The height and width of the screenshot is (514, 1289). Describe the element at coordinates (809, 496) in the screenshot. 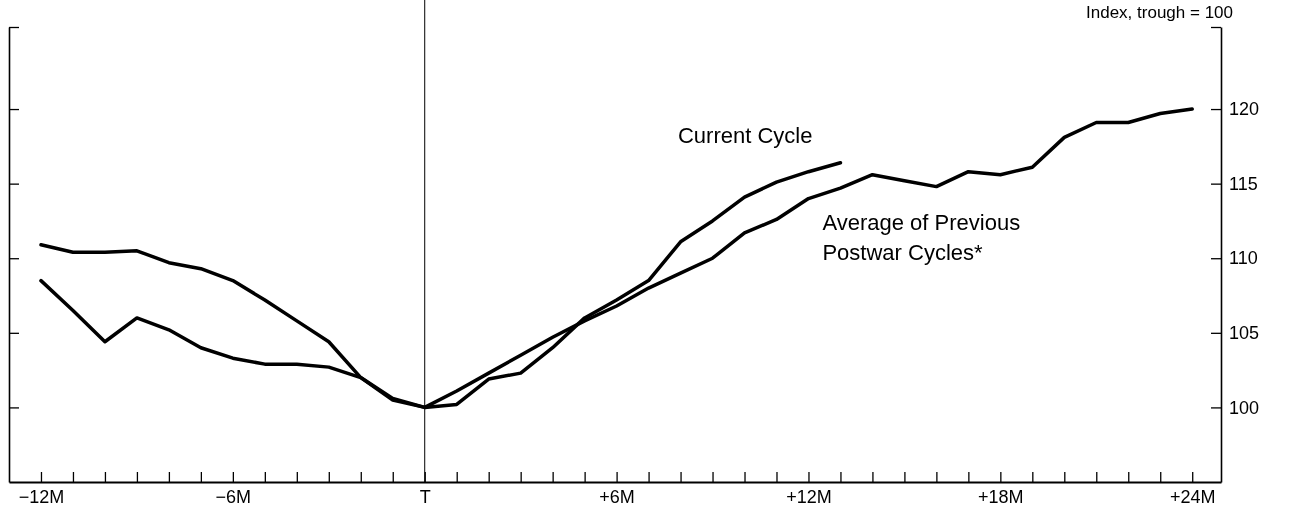

I see `x-tick-label: +12M` at that location.